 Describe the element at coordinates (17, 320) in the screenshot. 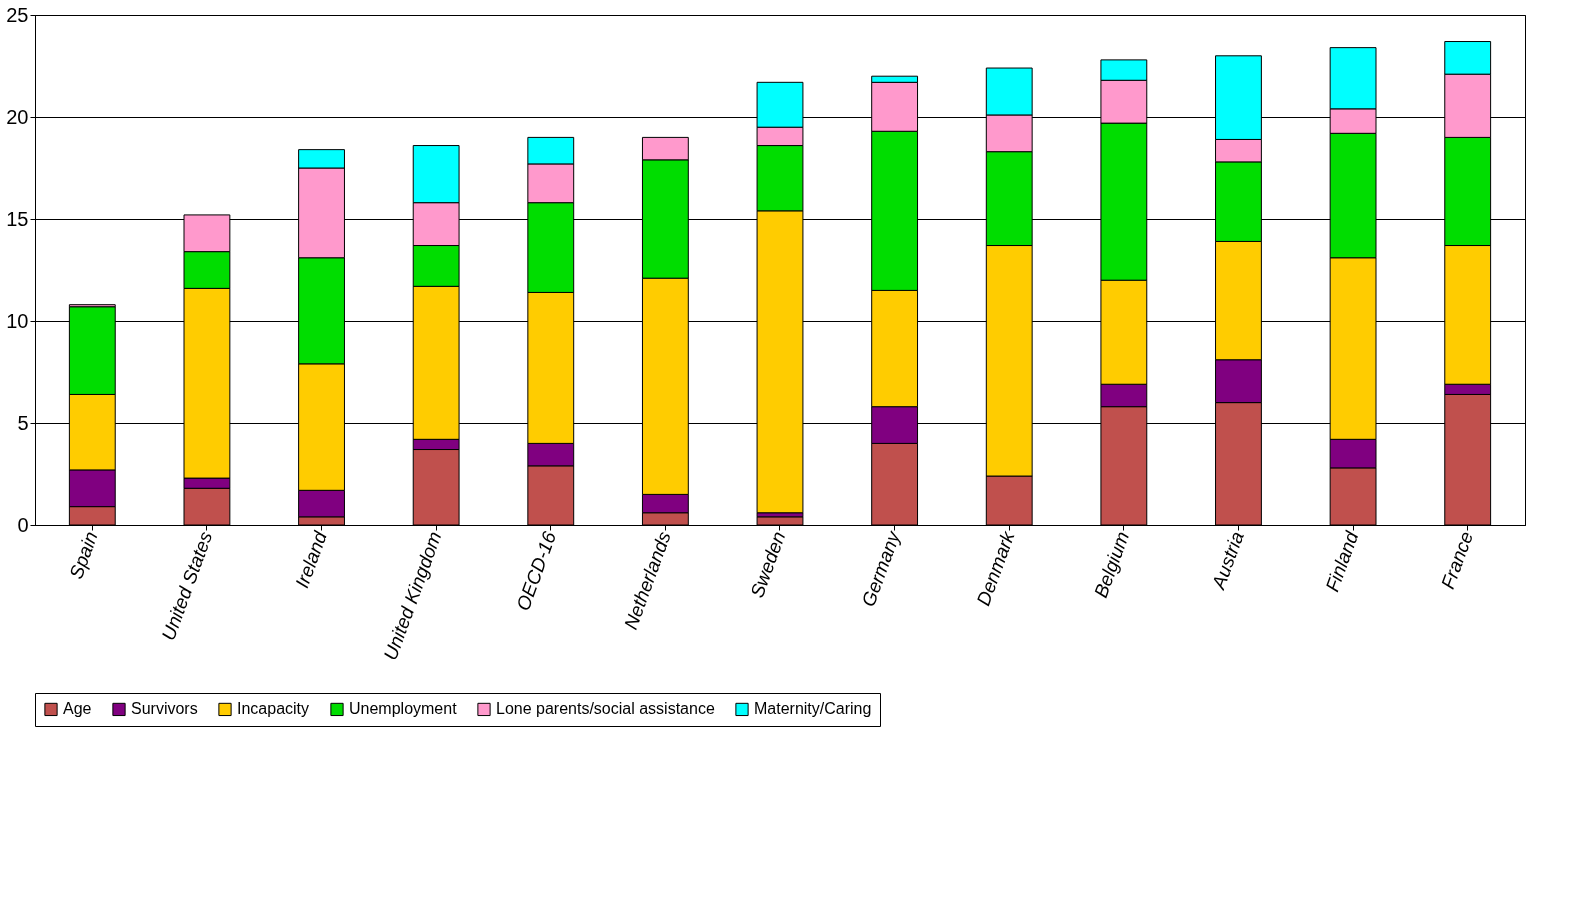

I see `y-tick-label: 10` at that location.